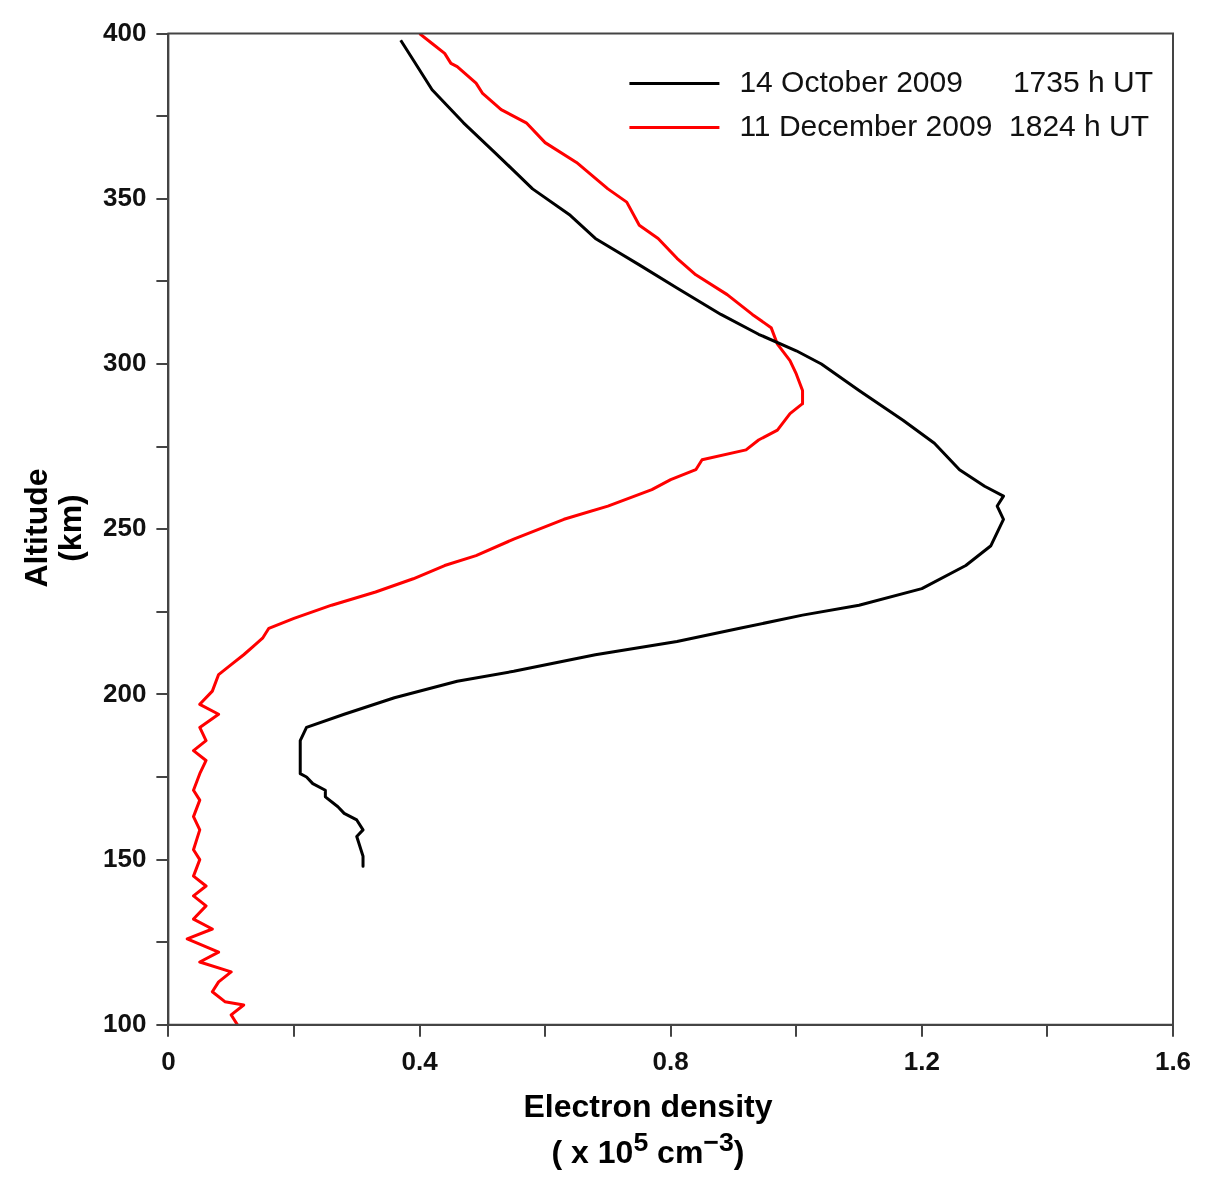  What do you see at coordinates (53, 528) in the screenshot?
I see `y-axis-title: Altitude (km)` at bounding box center [53, 528].